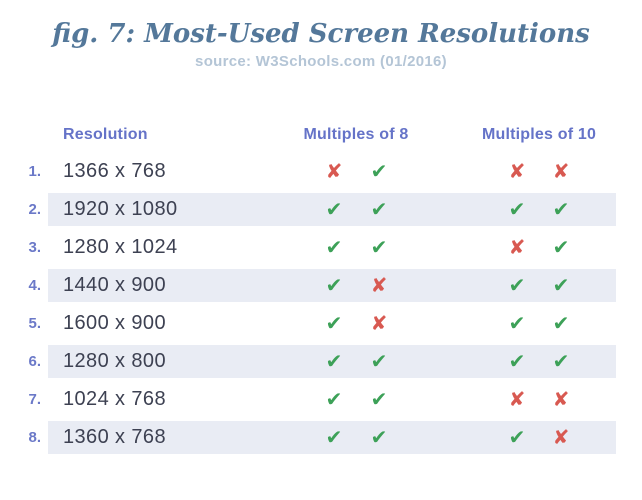 This screenshot has width=642, height=500. What do you see at coordinates (34, 323) in the screenshot?
I see `row-number: 5.` at bounding box center [34, 323].